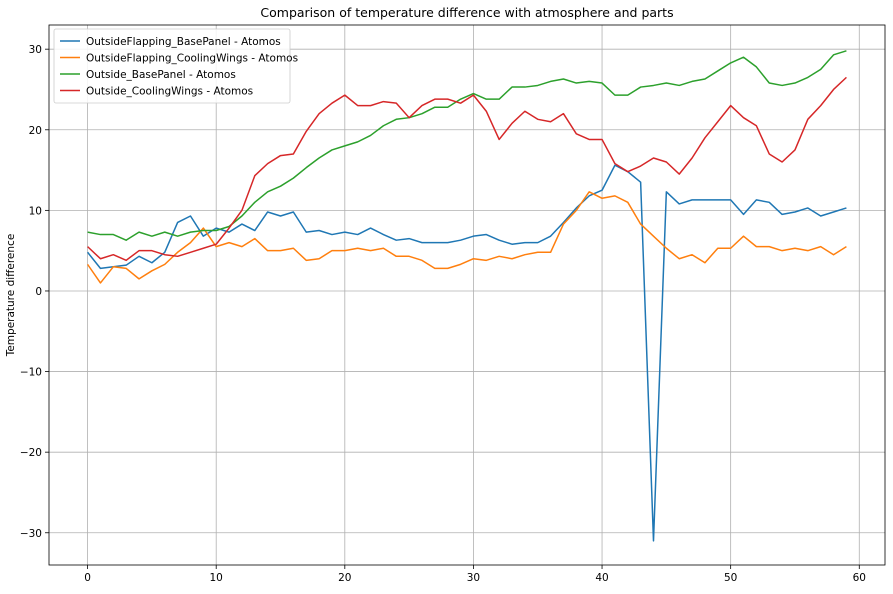 Image resolution: width=893 pixels, height=594 pixels. Describe the element at coordinates (31, 453) in the screenshot. I see `y-tick-label: −20` at that location.